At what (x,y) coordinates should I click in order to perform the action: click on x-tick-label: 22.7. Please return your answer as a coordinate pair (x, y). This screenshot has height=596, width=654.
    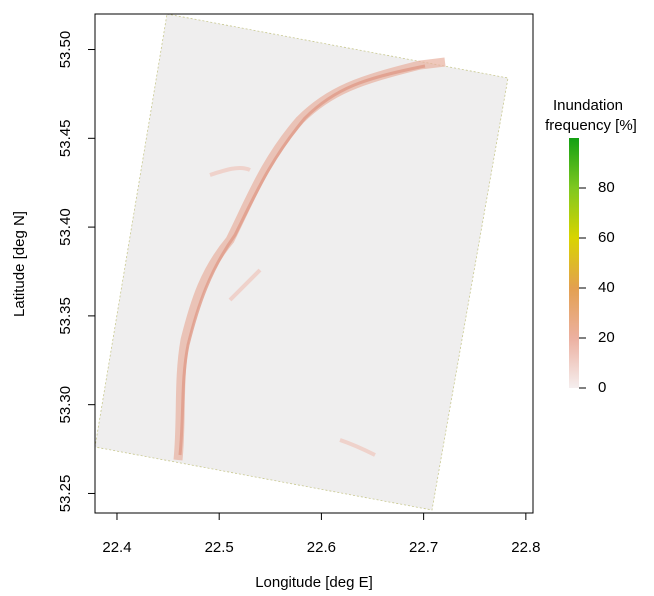
    Looking at the image, I should click on (423, 547).